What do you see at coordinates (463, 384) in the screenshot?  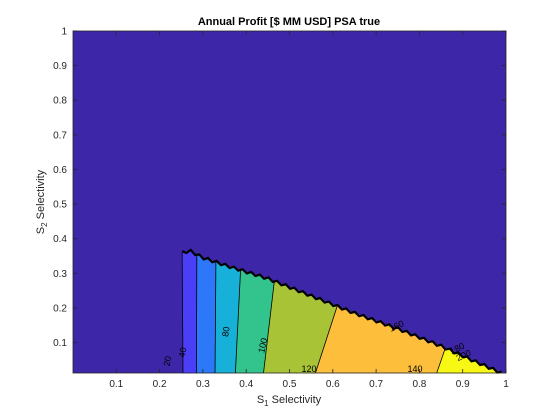 I see `x-tick-label-9: 0.9` at bounding box center [463, 384].